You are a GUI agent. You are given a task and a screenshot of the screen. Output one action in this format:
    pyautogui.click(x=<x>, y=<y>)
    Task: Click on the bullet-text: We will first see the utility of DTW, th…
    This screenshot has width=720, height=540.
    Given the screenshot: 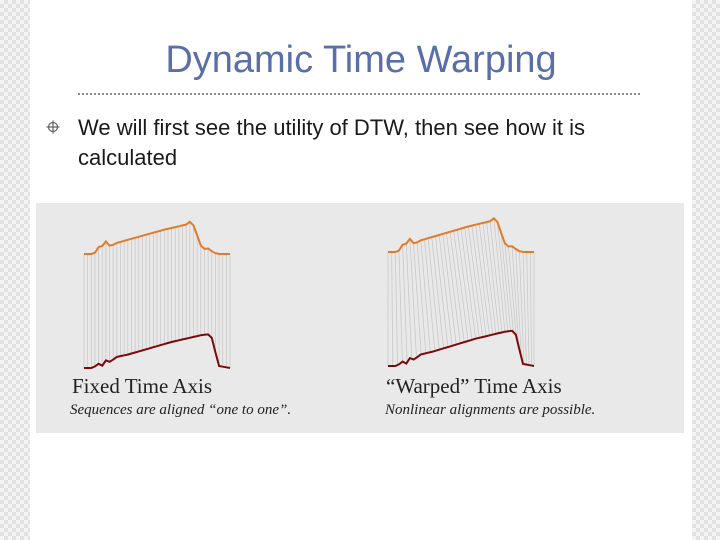 What is the action you would take?
    pyautogui.click(x=331, y=142)
    